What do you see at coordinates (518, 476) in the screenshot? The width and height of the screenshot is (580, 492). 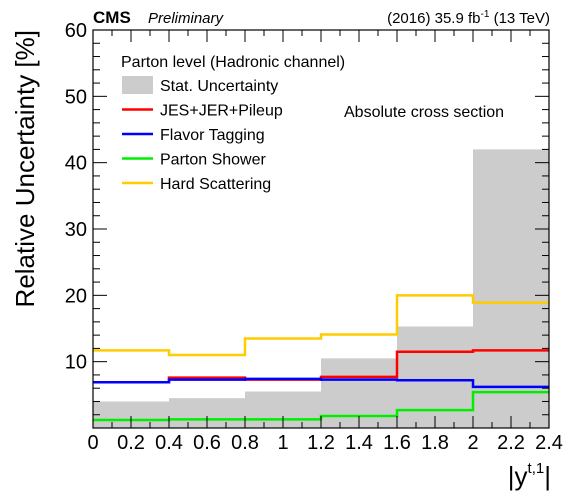 I see `x-axis-title-main: |y` at bounding box center [518, 476].